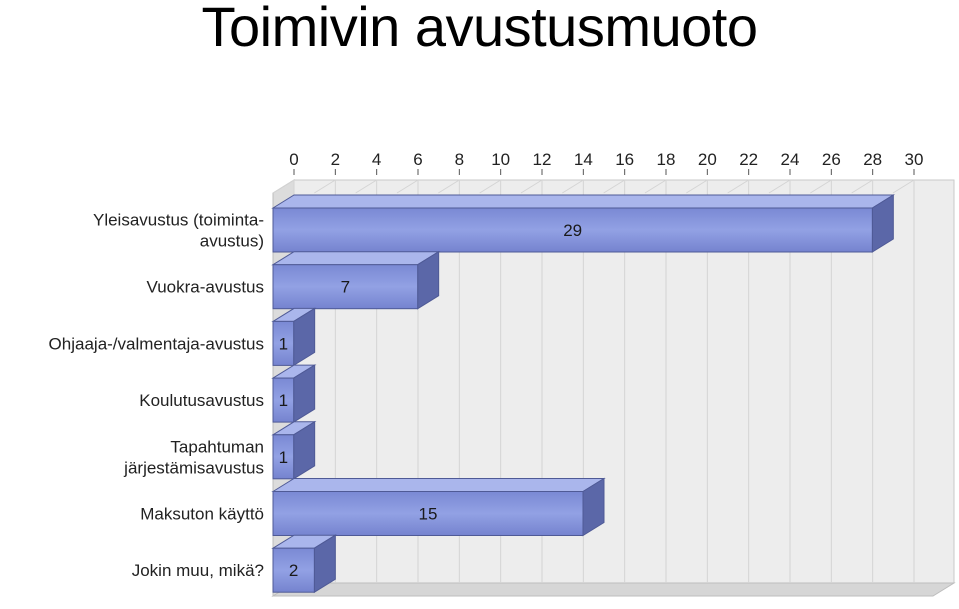  What do you see at coordinates (193, 457) in the screenshot?
I see `category-label: Tapahtuman järjestämisavustus` at bounding box center [193, 457].